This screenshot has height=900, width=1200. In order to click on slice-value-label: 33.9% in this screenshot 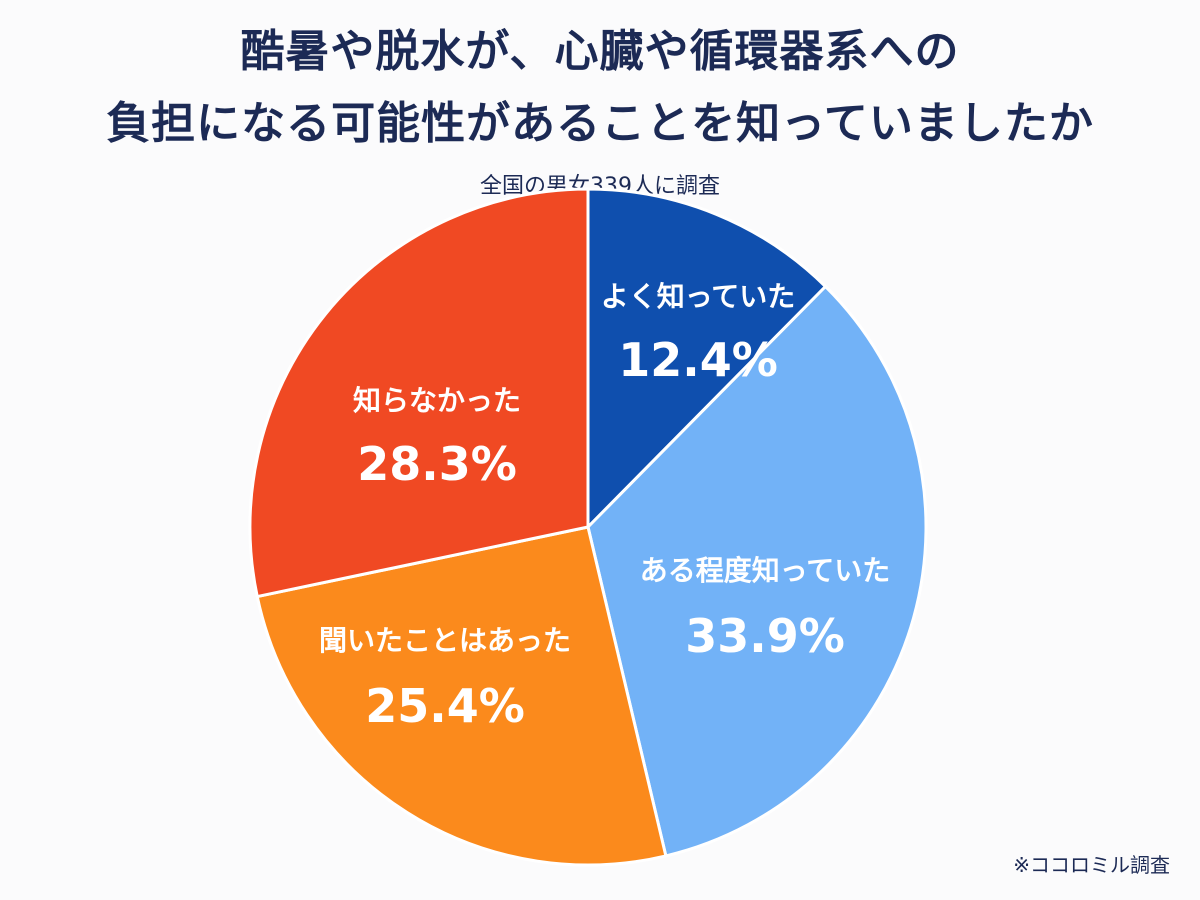, I will do `click(765, 636)`.